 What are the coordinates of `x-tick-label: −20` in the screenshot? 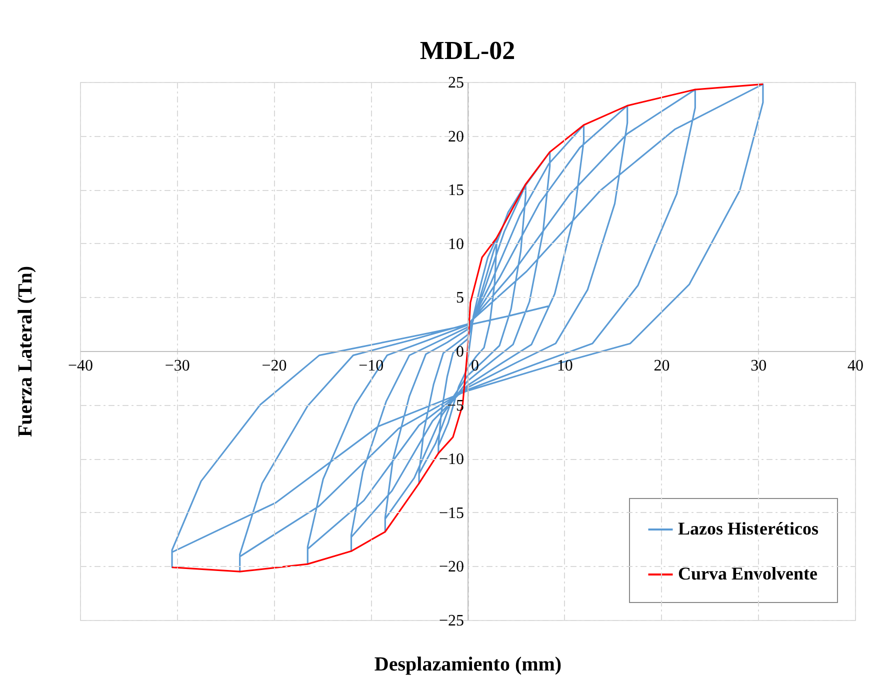 It's located at (274, 366).